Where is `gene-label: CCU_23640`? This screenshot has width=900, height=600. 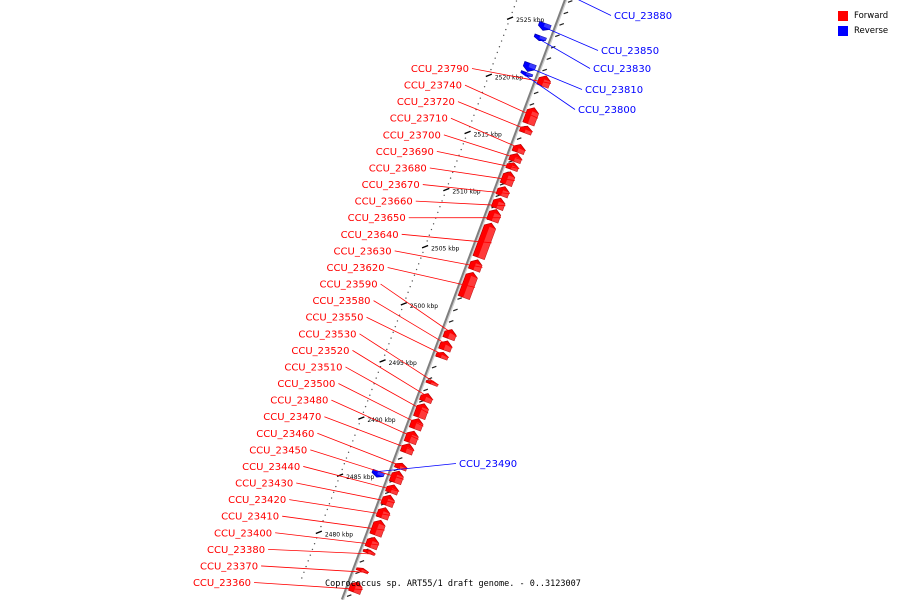 gene-label: CCU_23640 is located at coordinates (370, 235).